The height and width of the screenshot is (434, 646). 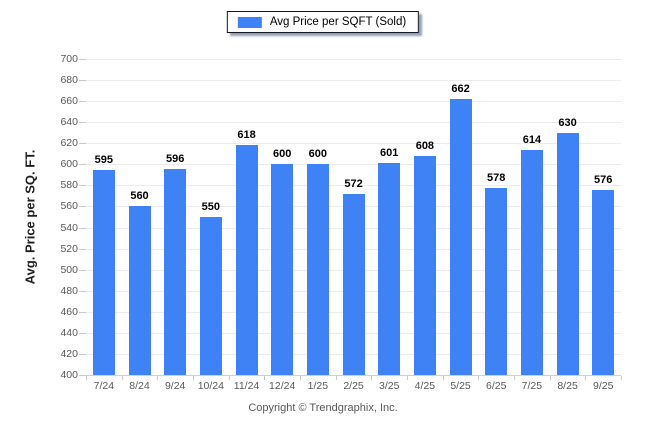 I want to click on y-tick-label: 620, so click(x=69, y=143).